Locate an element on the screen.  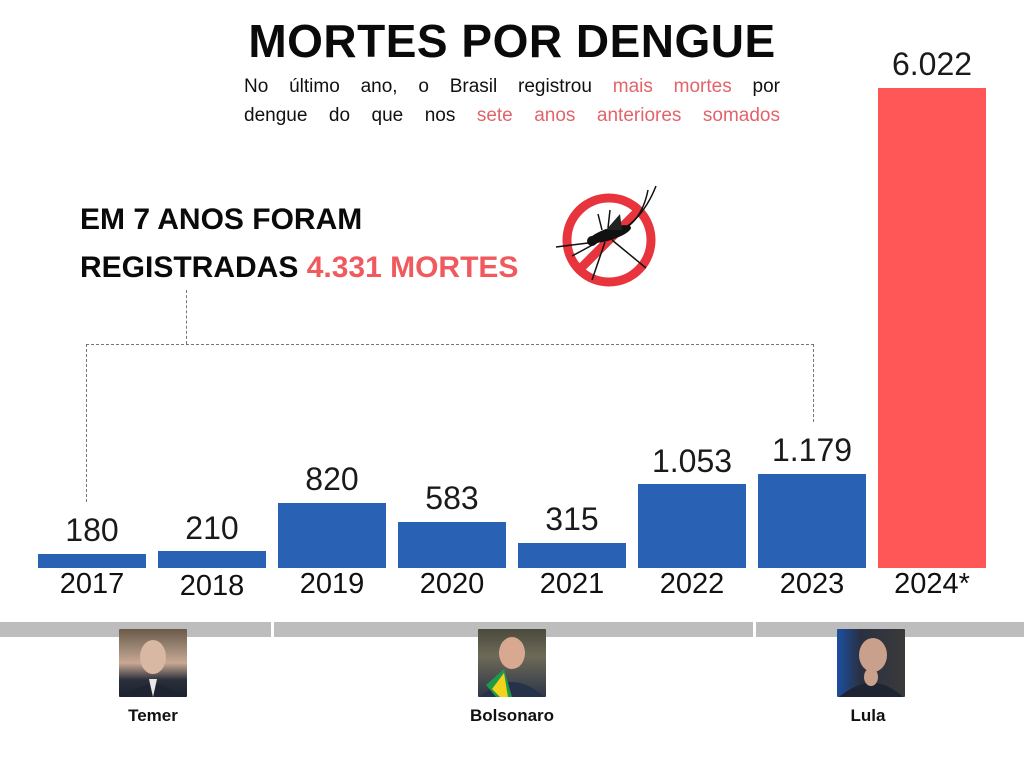
bar-2020 is located at coordinates (452, 545).